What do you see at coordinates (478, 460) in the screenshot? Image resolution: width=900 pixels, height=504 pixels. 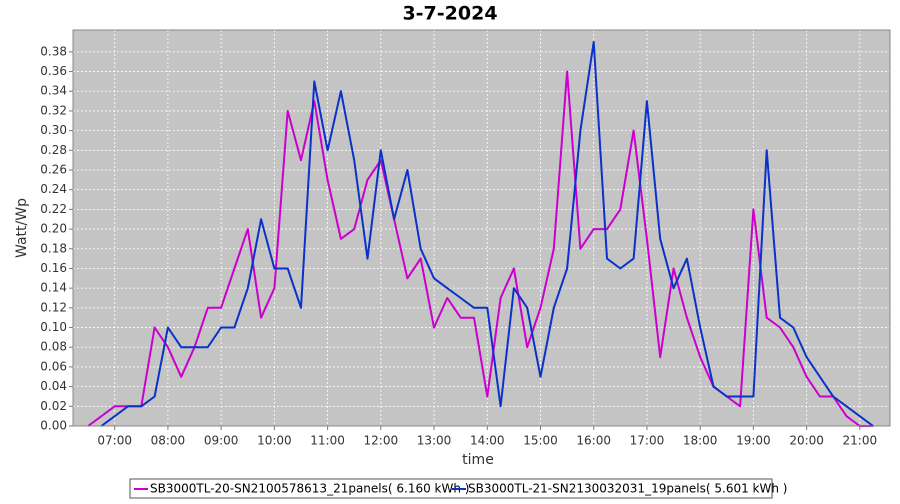 I see `x-axis-label: time` at bounding box center [478, 460].